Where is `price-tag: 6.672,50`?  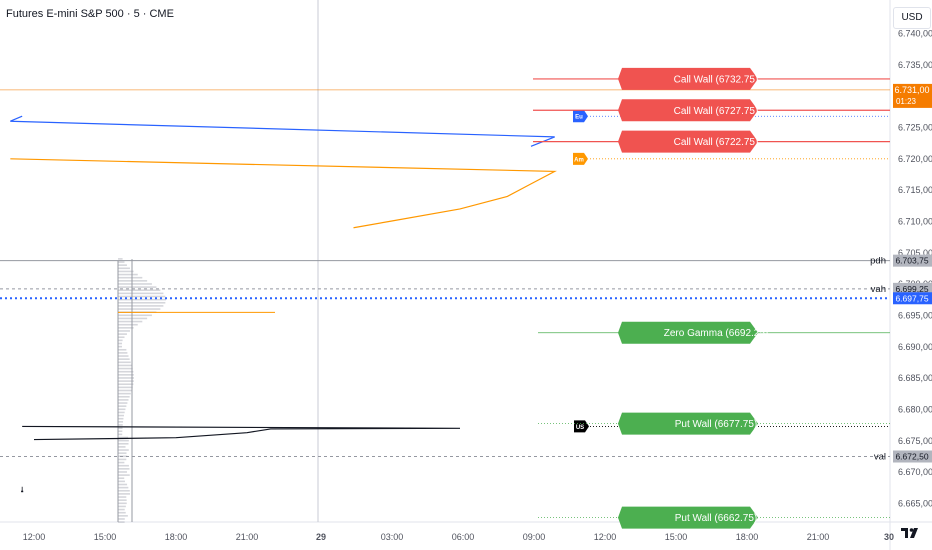
price-tag: 6.672,50 is located at coordinates (912, 457).